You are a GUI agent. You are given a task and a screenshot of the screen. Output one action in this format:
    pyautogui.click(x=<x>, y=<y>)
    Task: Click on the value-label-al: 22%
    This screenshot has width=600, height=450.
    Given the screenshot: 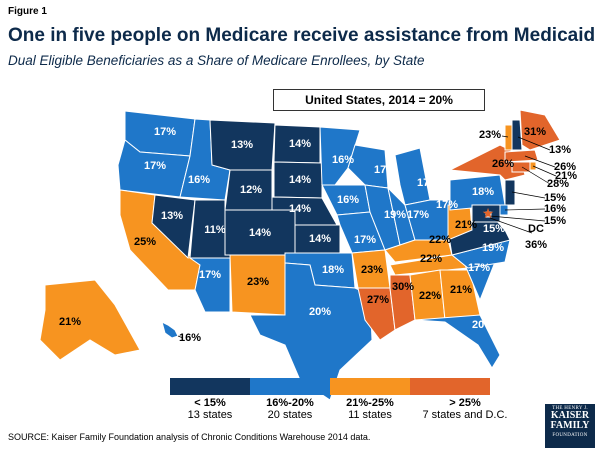 What is the action you would take?
    pyautogui.click(x=430, y=296)
    